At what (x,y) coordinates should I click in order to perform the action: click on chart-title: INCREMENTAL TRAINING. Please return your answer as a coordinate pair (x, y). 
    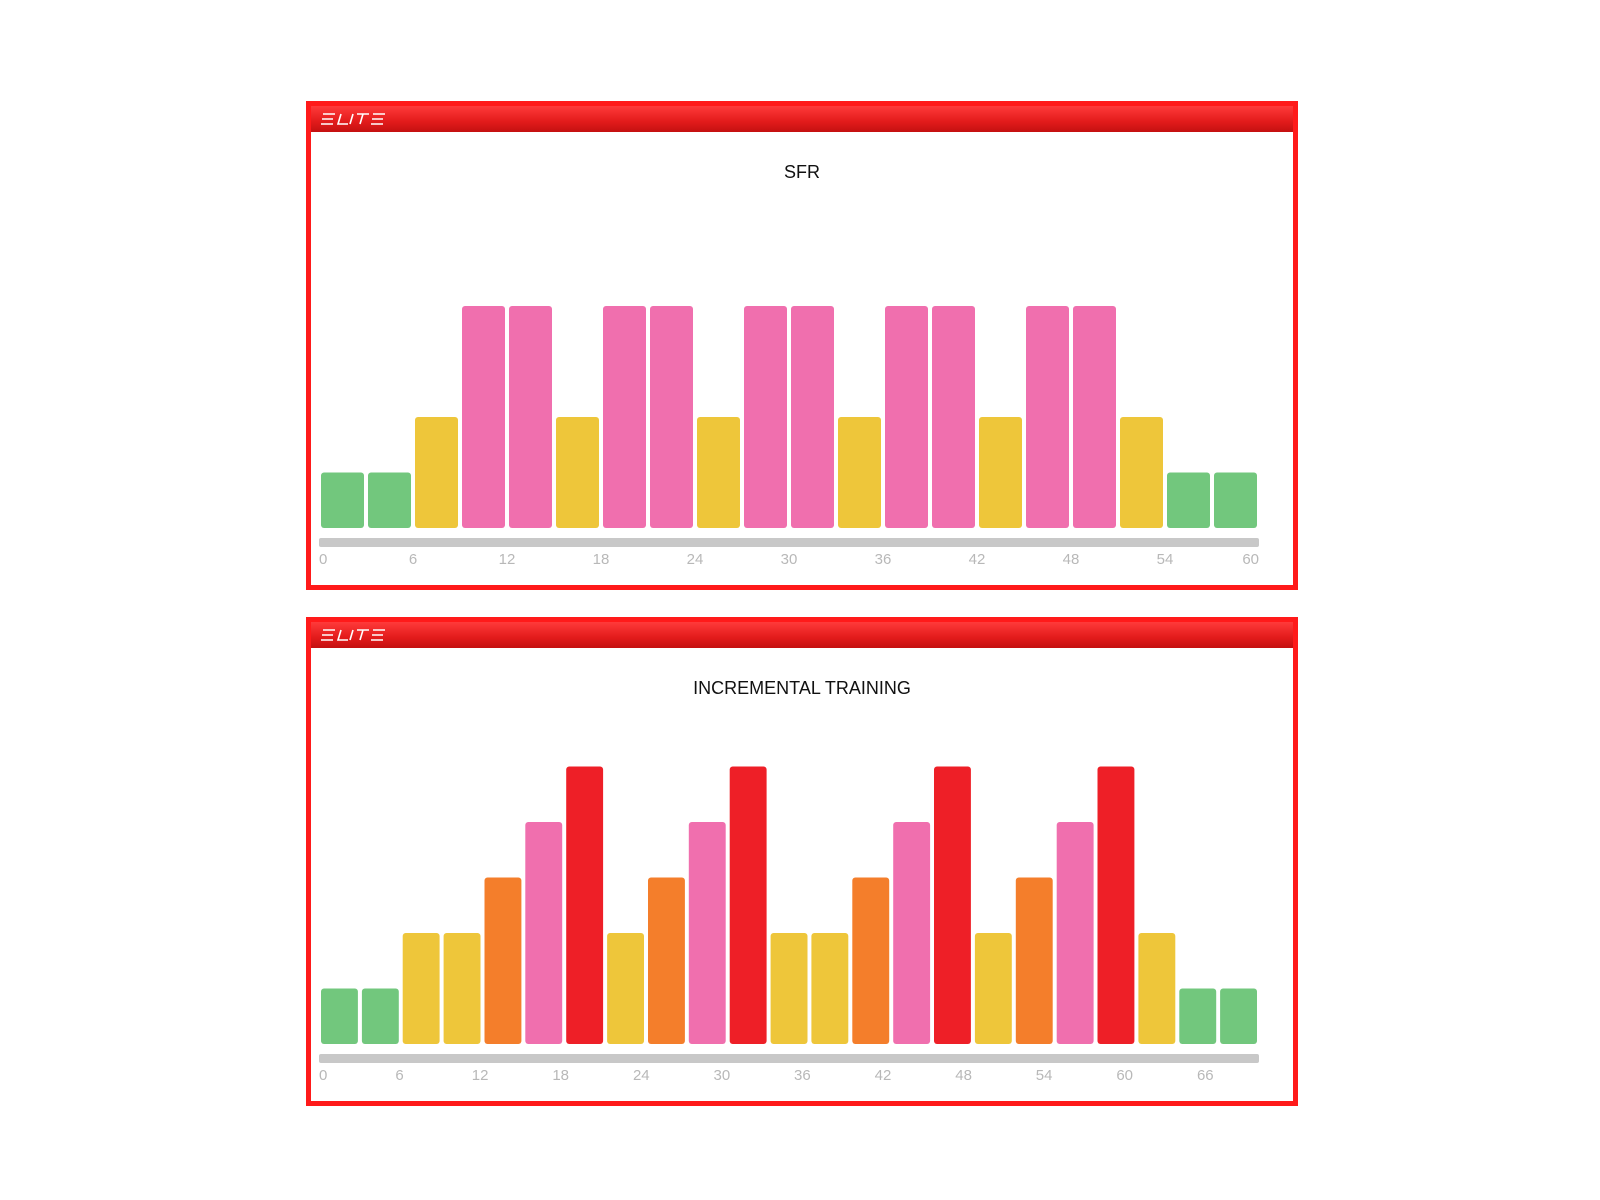
    Looking at the image, I should click on (802, 688).